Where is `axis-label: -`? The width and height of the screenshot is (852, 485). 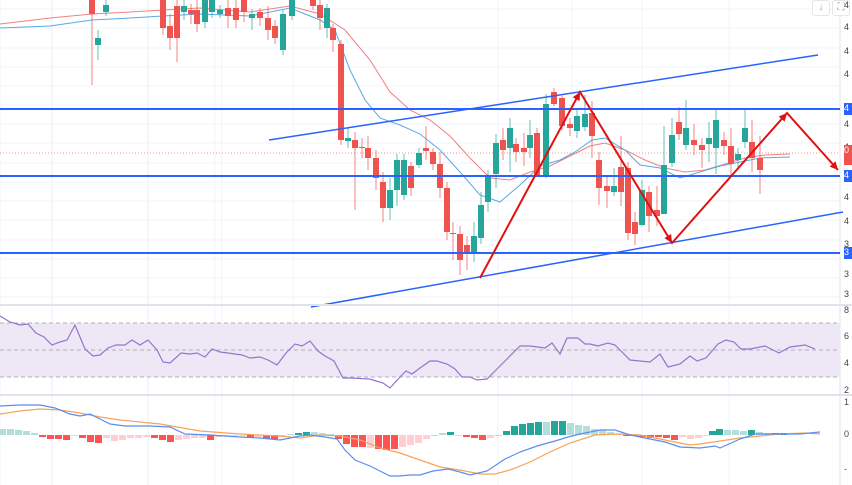
axis-label: - is located at coordinates (845, 469).